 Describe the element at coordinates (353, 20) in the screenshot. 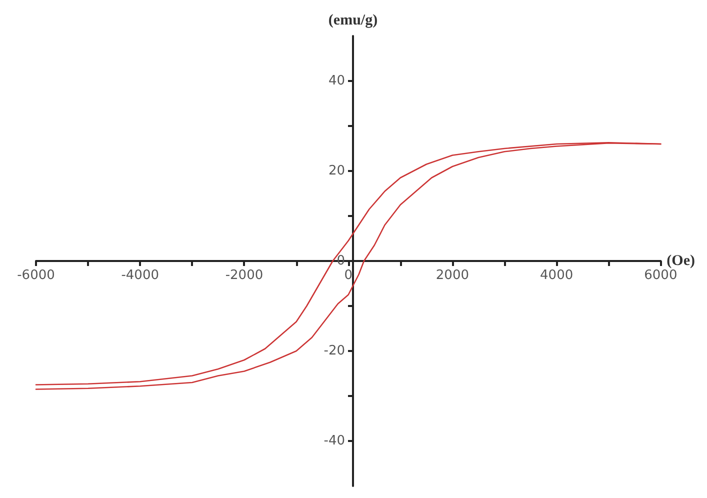

I see `y-axis-title: (emu/g)` at that location.